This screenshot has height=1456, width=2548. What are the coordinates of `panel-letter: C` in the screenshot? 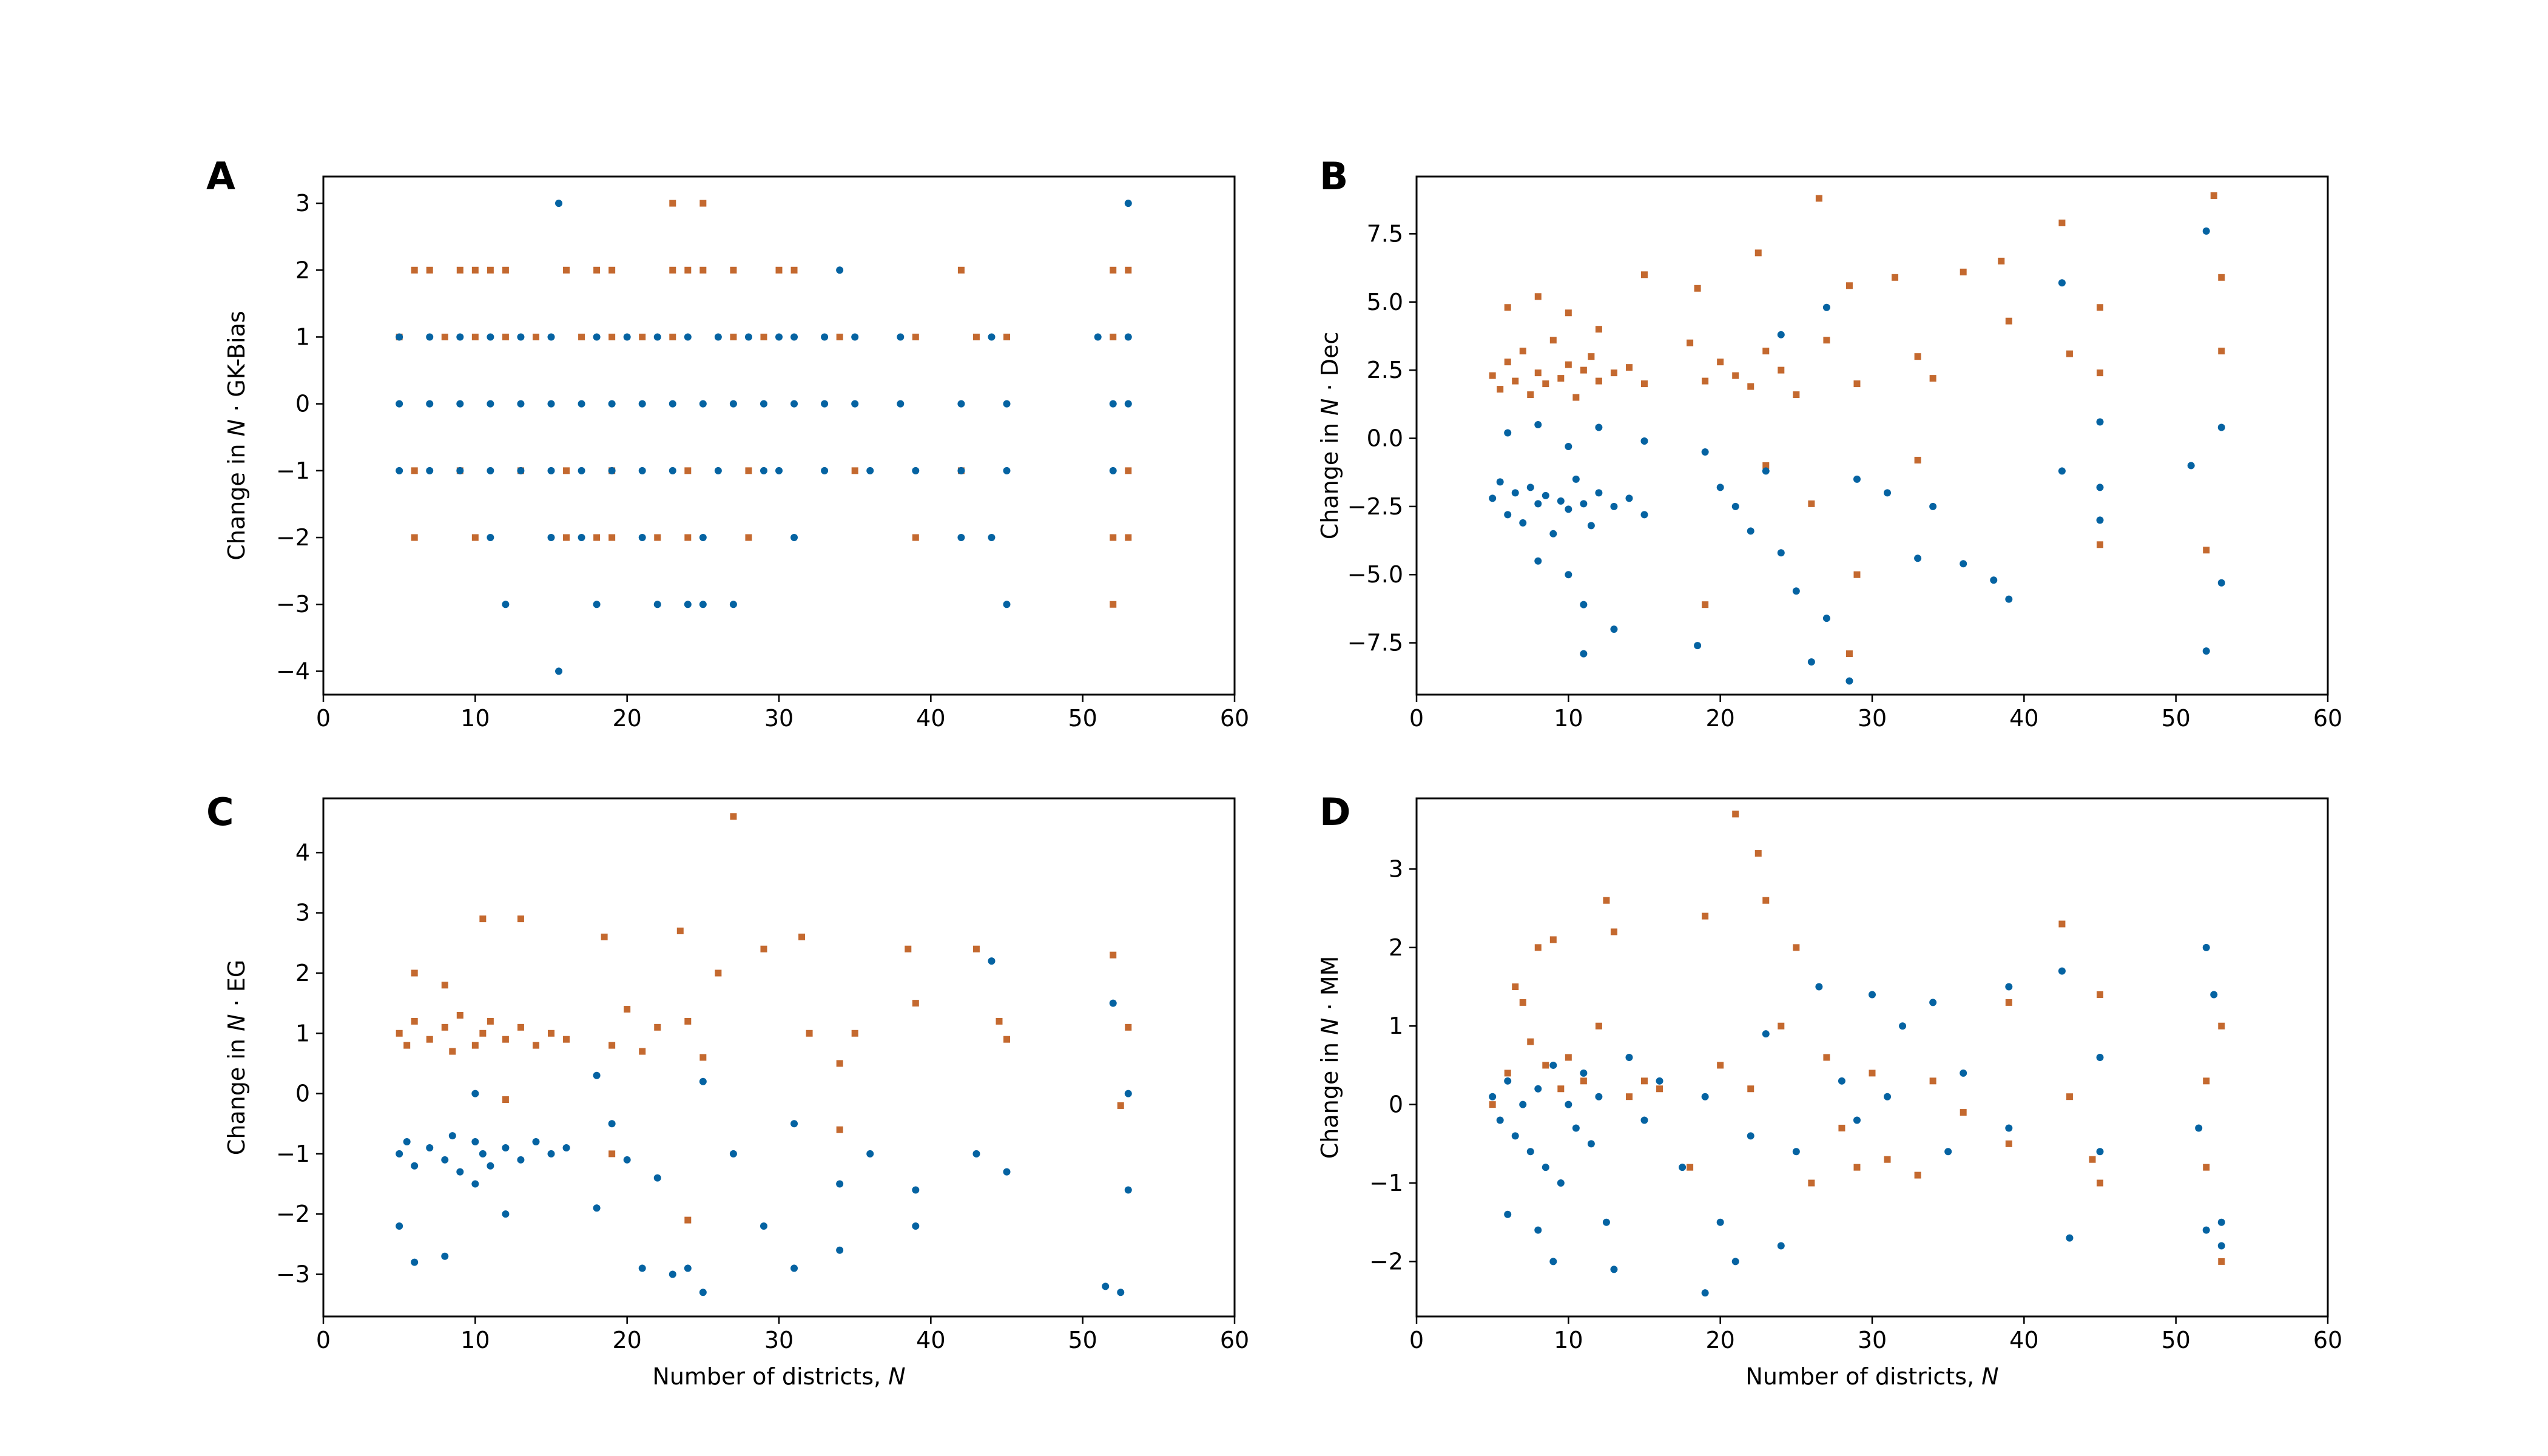 It's located at (220, 812).